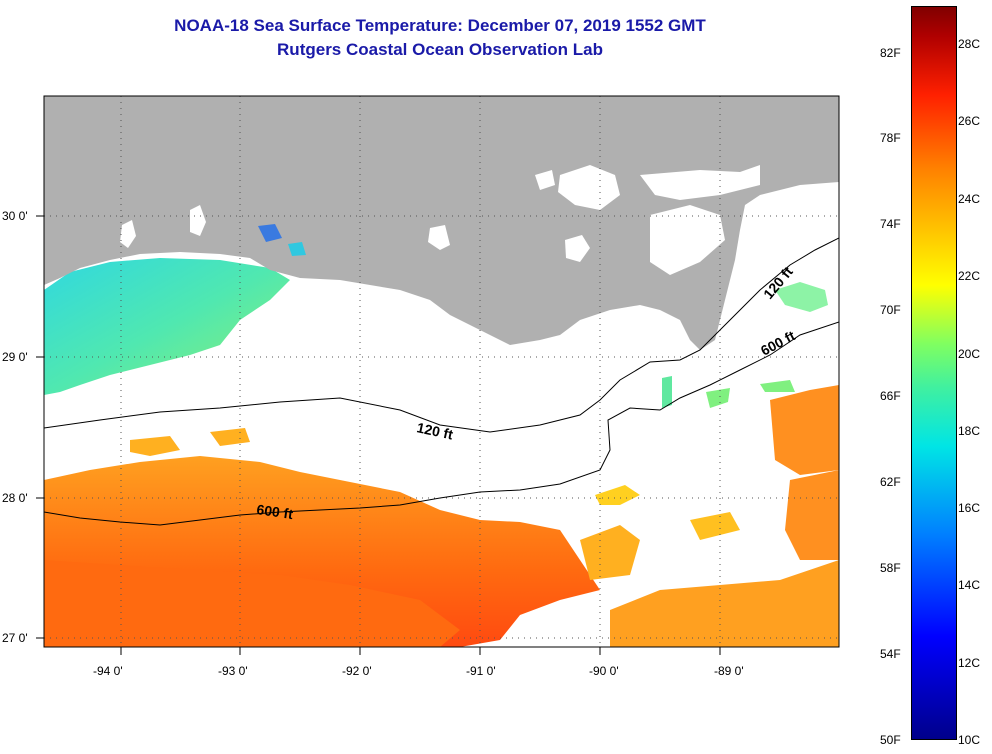  I want to click on colorbar-c-label: 14C, so click(969, 585).